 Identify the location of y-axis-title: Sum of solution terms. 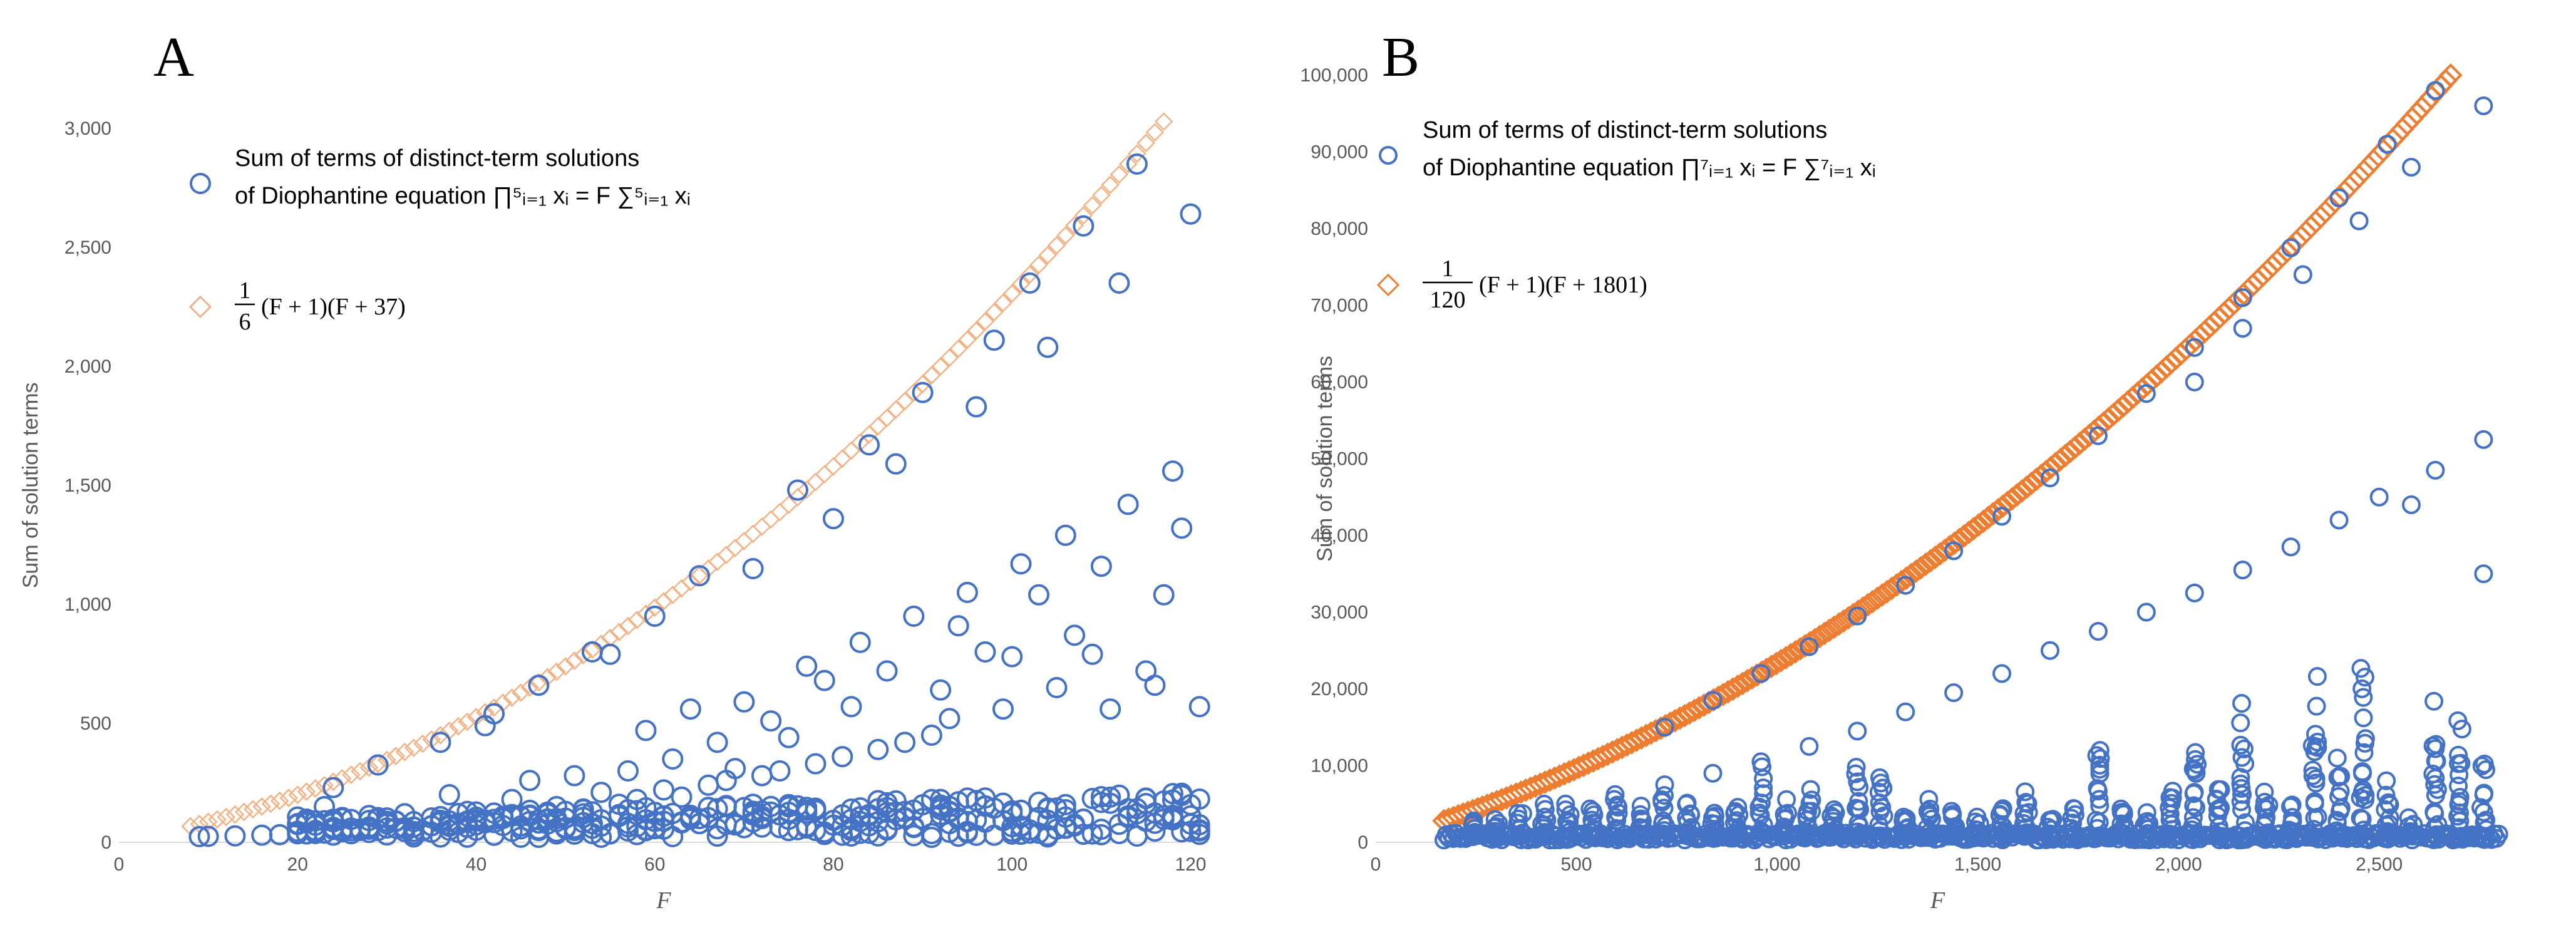
(31, 486).